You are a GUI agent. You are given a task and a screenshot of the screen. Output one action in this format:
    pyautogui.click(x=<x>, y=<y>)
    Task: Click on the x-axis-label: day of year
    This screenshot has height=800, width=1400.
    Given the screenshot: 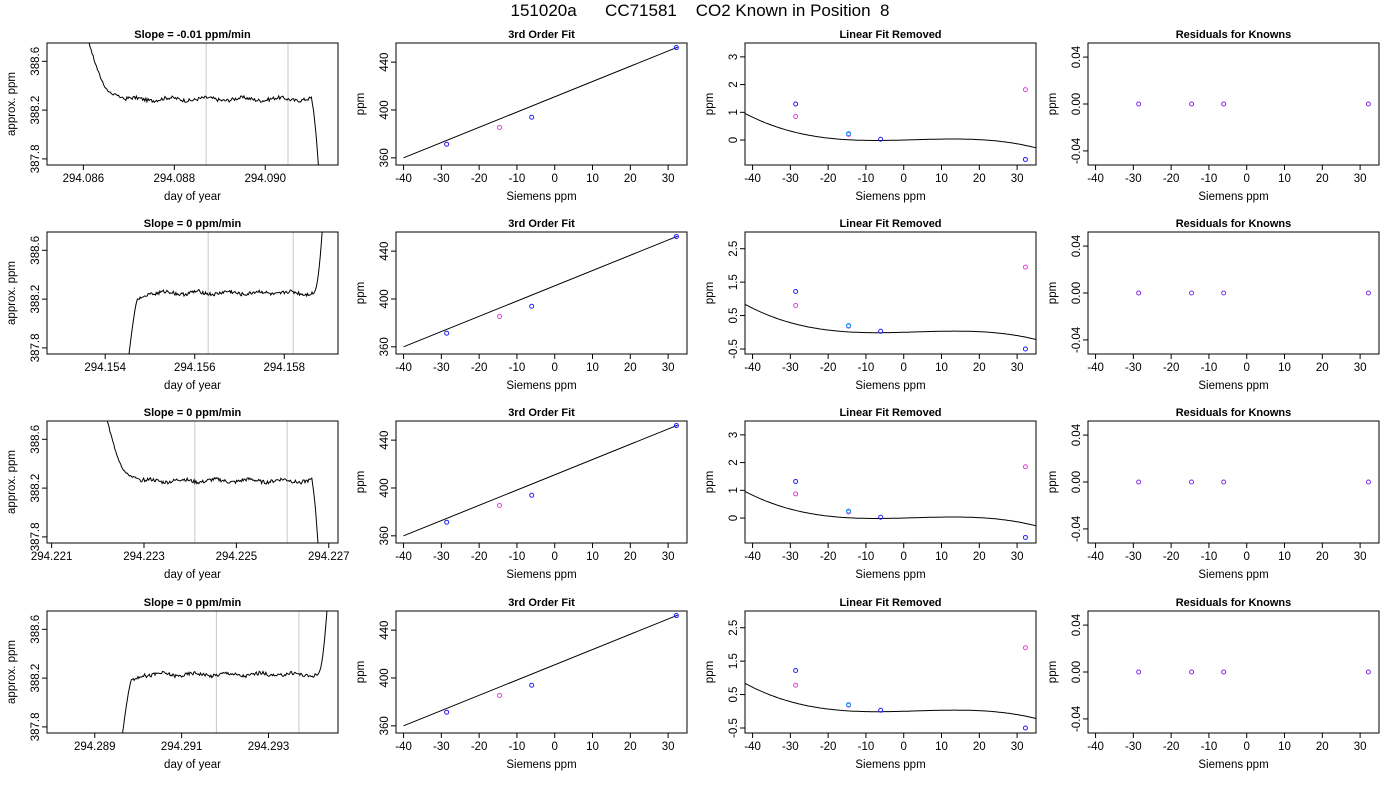 What is the action you would take?
    pyautogui.click(x=192, y=765)
    